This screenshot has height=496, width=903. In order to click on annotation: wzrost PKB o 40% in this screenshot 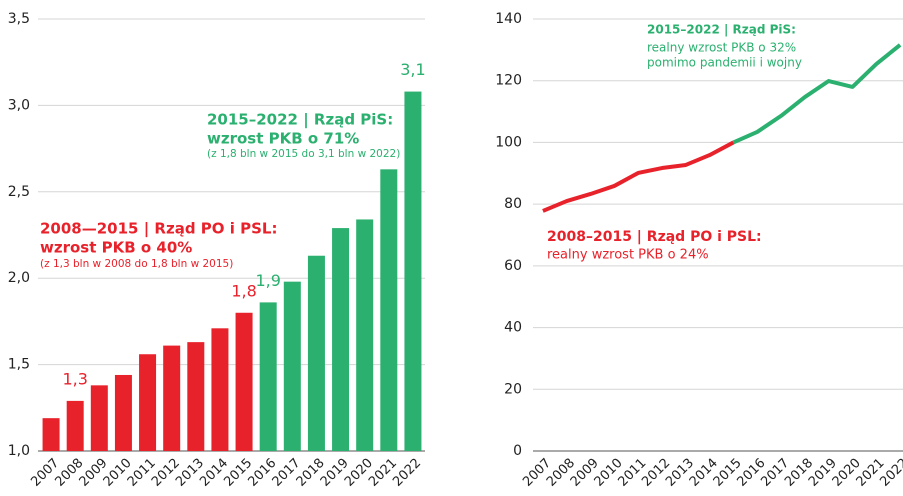, I will do `click(116, 248)`.